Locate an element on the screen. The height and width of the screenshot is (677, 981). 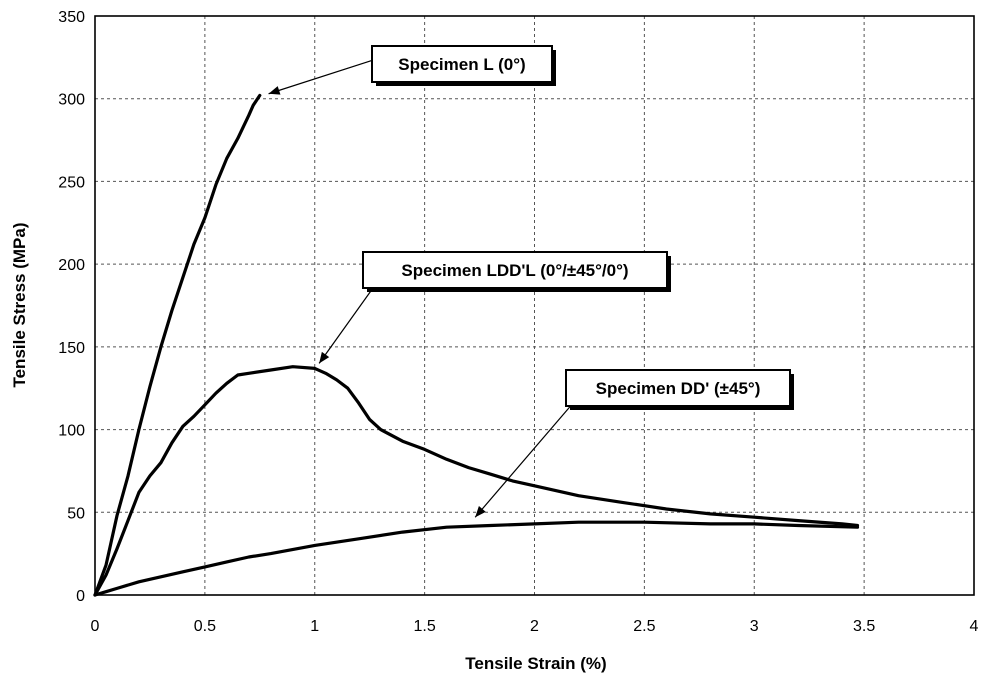
y-axis-title: Tensile Stress (MPa) is located at coordinates (19, 304).